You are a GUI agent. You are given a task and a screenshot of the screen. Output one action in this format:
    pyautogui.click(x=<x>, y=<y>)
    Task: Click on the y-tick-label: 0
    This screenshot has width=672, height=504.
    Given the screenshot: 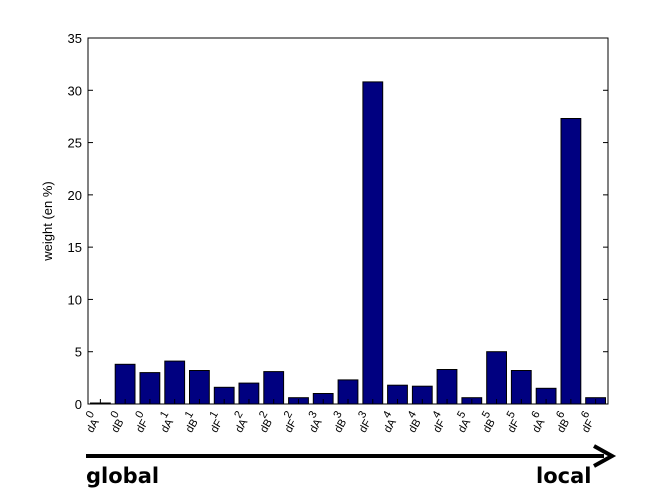 What is the action you would take?
    pyautogui.click(x=78, y=404)
    